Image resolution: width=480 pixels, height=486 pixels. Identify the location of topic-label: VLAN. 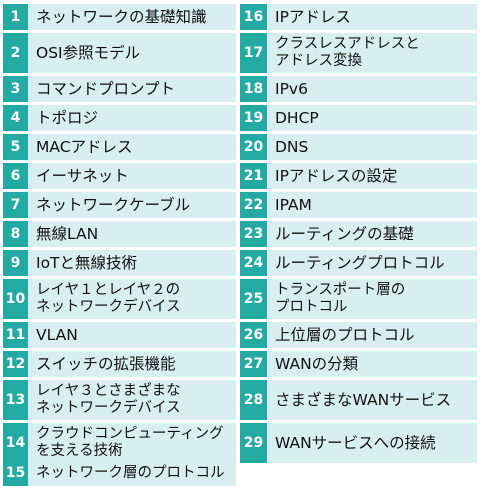
(132, 335).